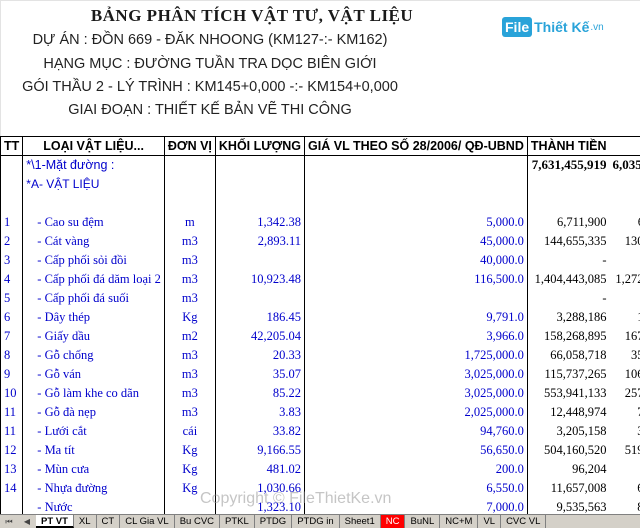  I want to click on logo-box: File, so click(517, 27).